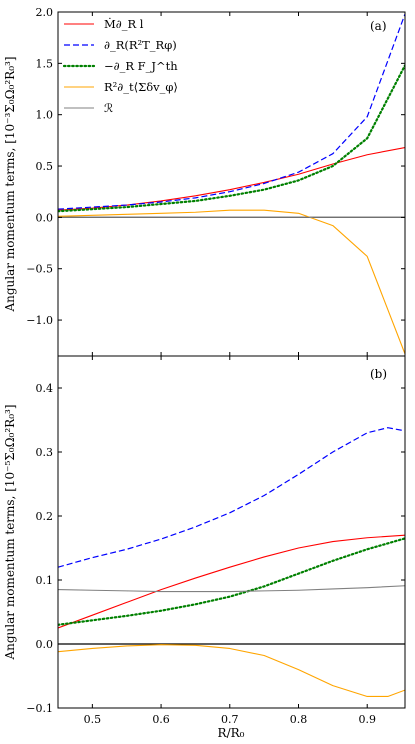 Image resolution: width=415 pixels, height=744 pixels. I want to click on legend-label: Ṁ∂_R l, so click(124, 24).